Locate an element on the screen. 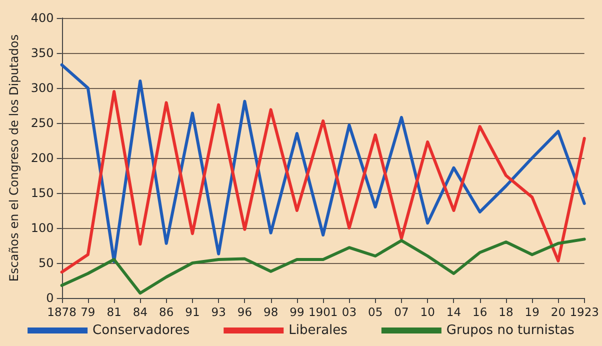 Image resolution: width=602 pixels, height=346 pixels. x-tick-label: 1923 is located at coordinates (585, 312).